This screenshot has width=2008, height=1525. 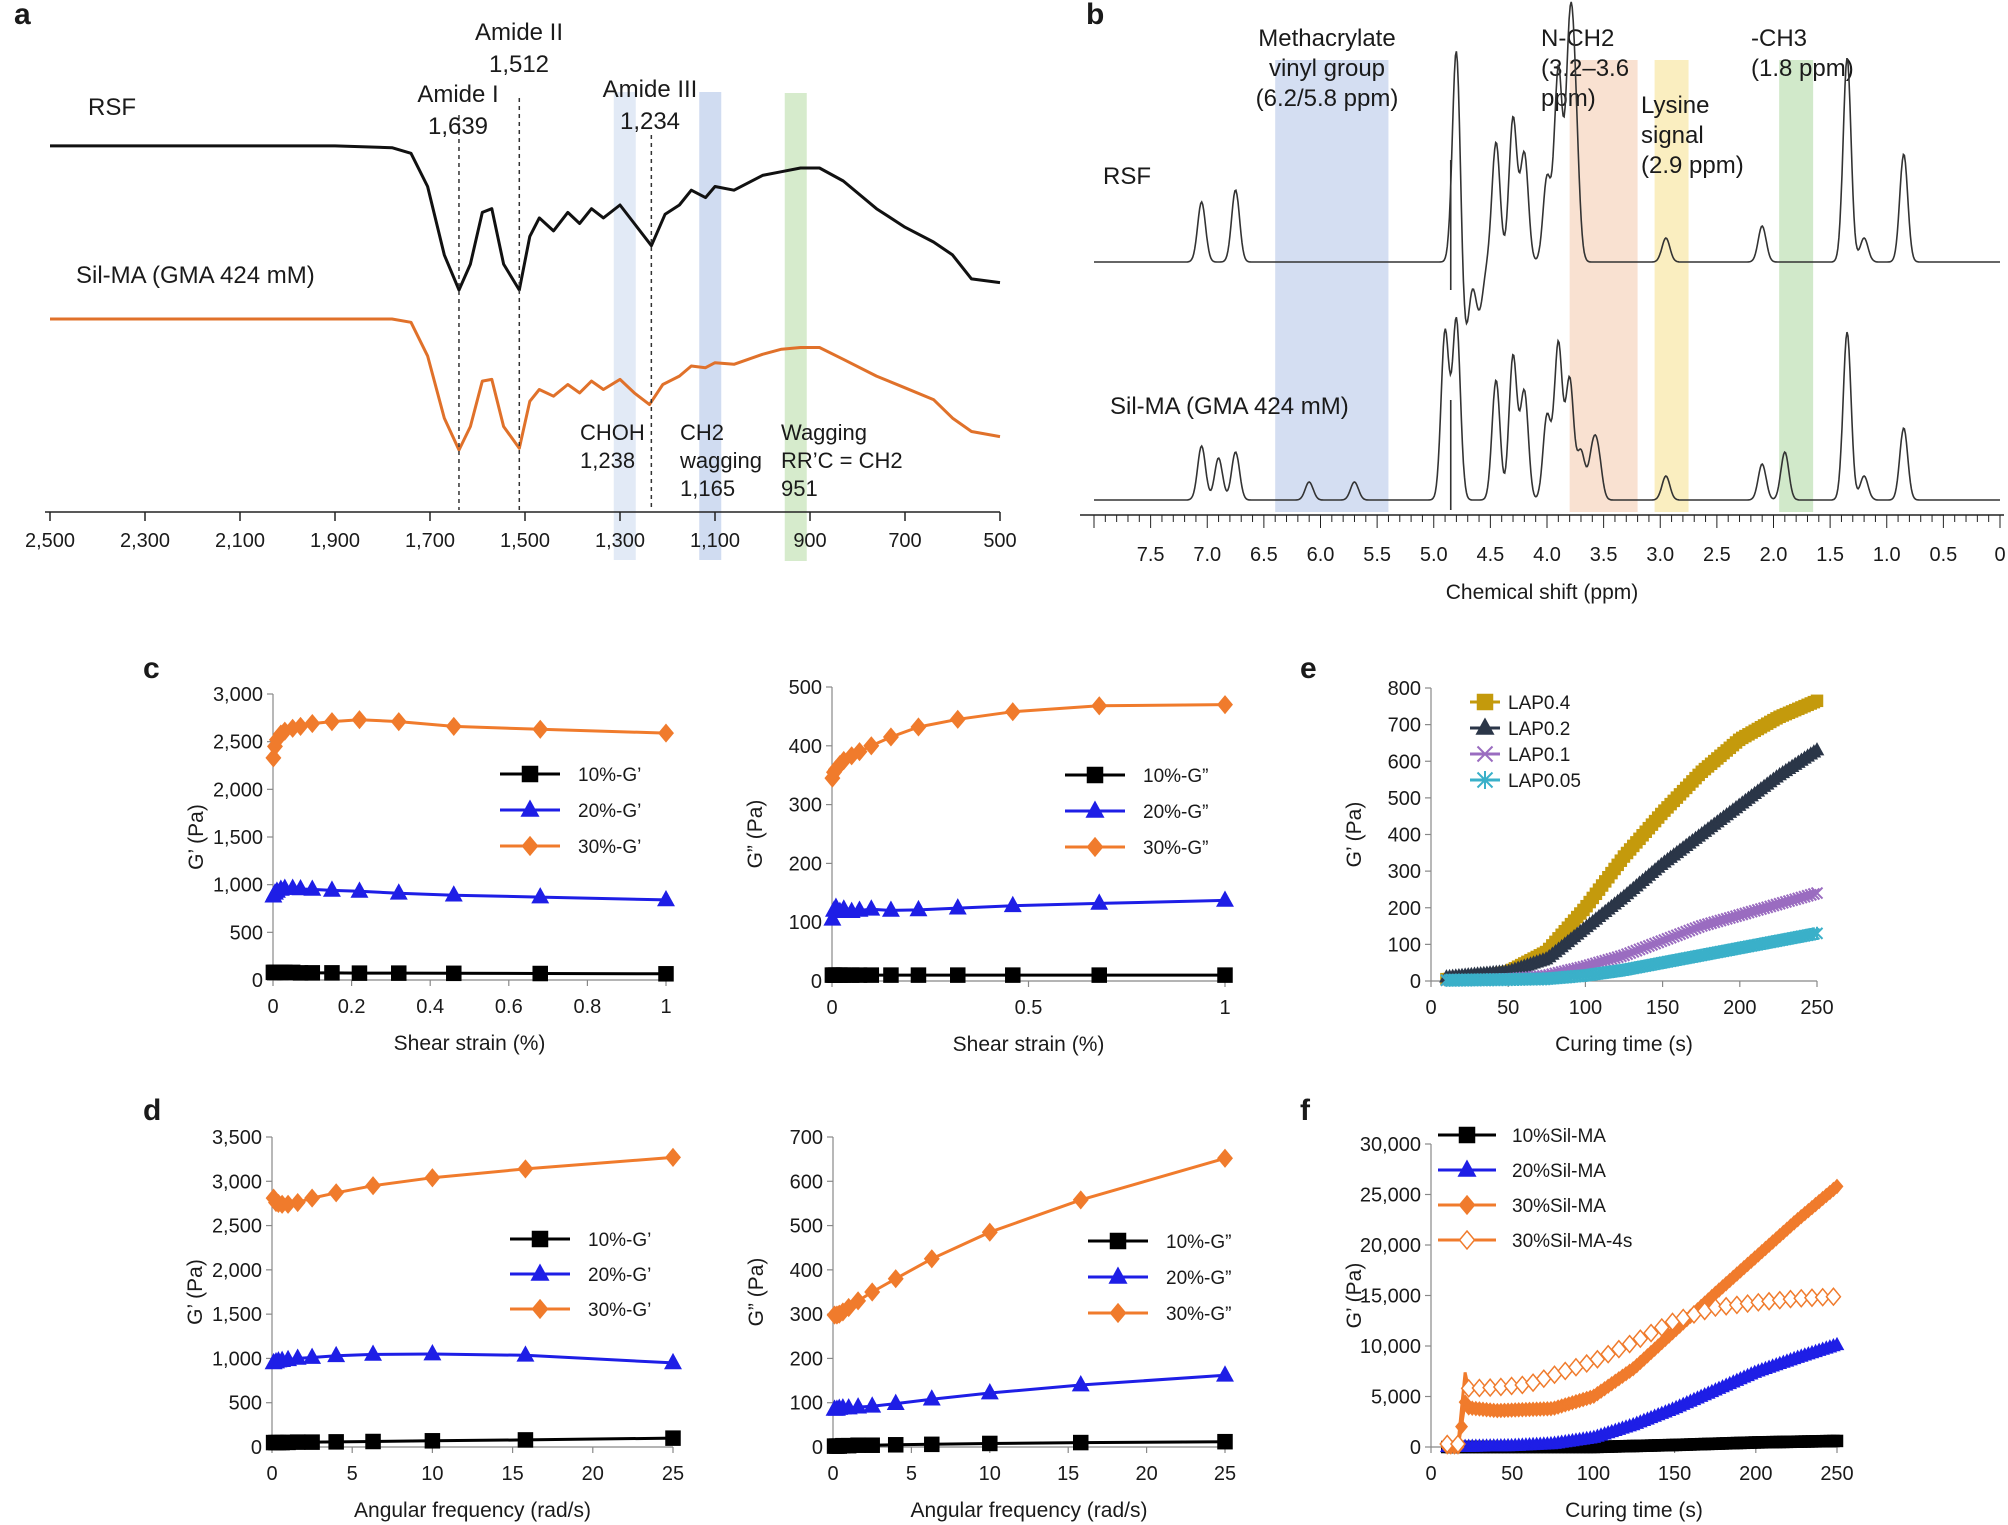 I want to click on legend-label-d2-0: 10%-G”, so click(x=1198, y=1242).